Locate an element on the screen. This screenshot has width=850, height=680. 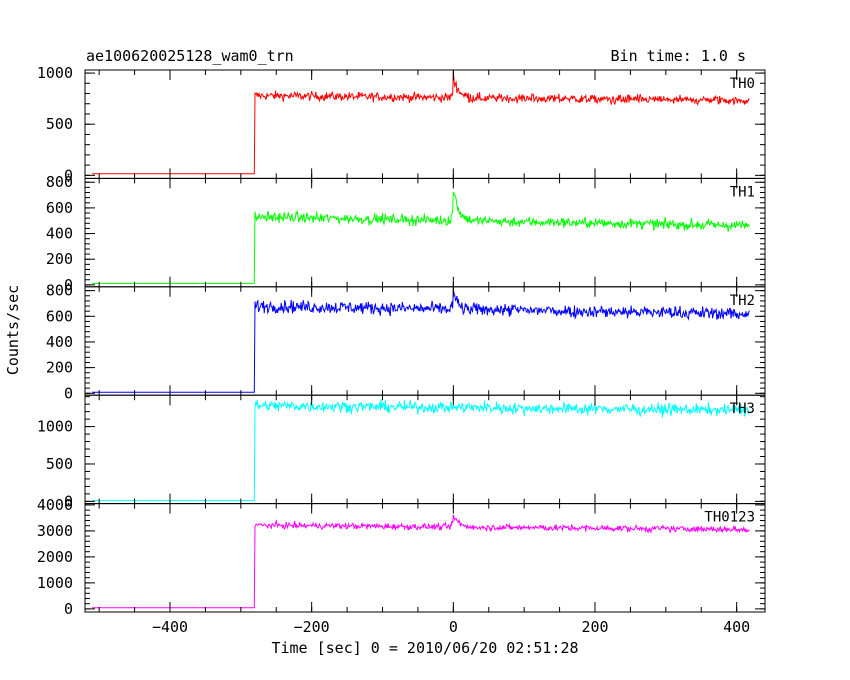
x-axis-title: Time [sec] 0 = 2010/06/20 02:51:28 is located at coordinates (424, 648).